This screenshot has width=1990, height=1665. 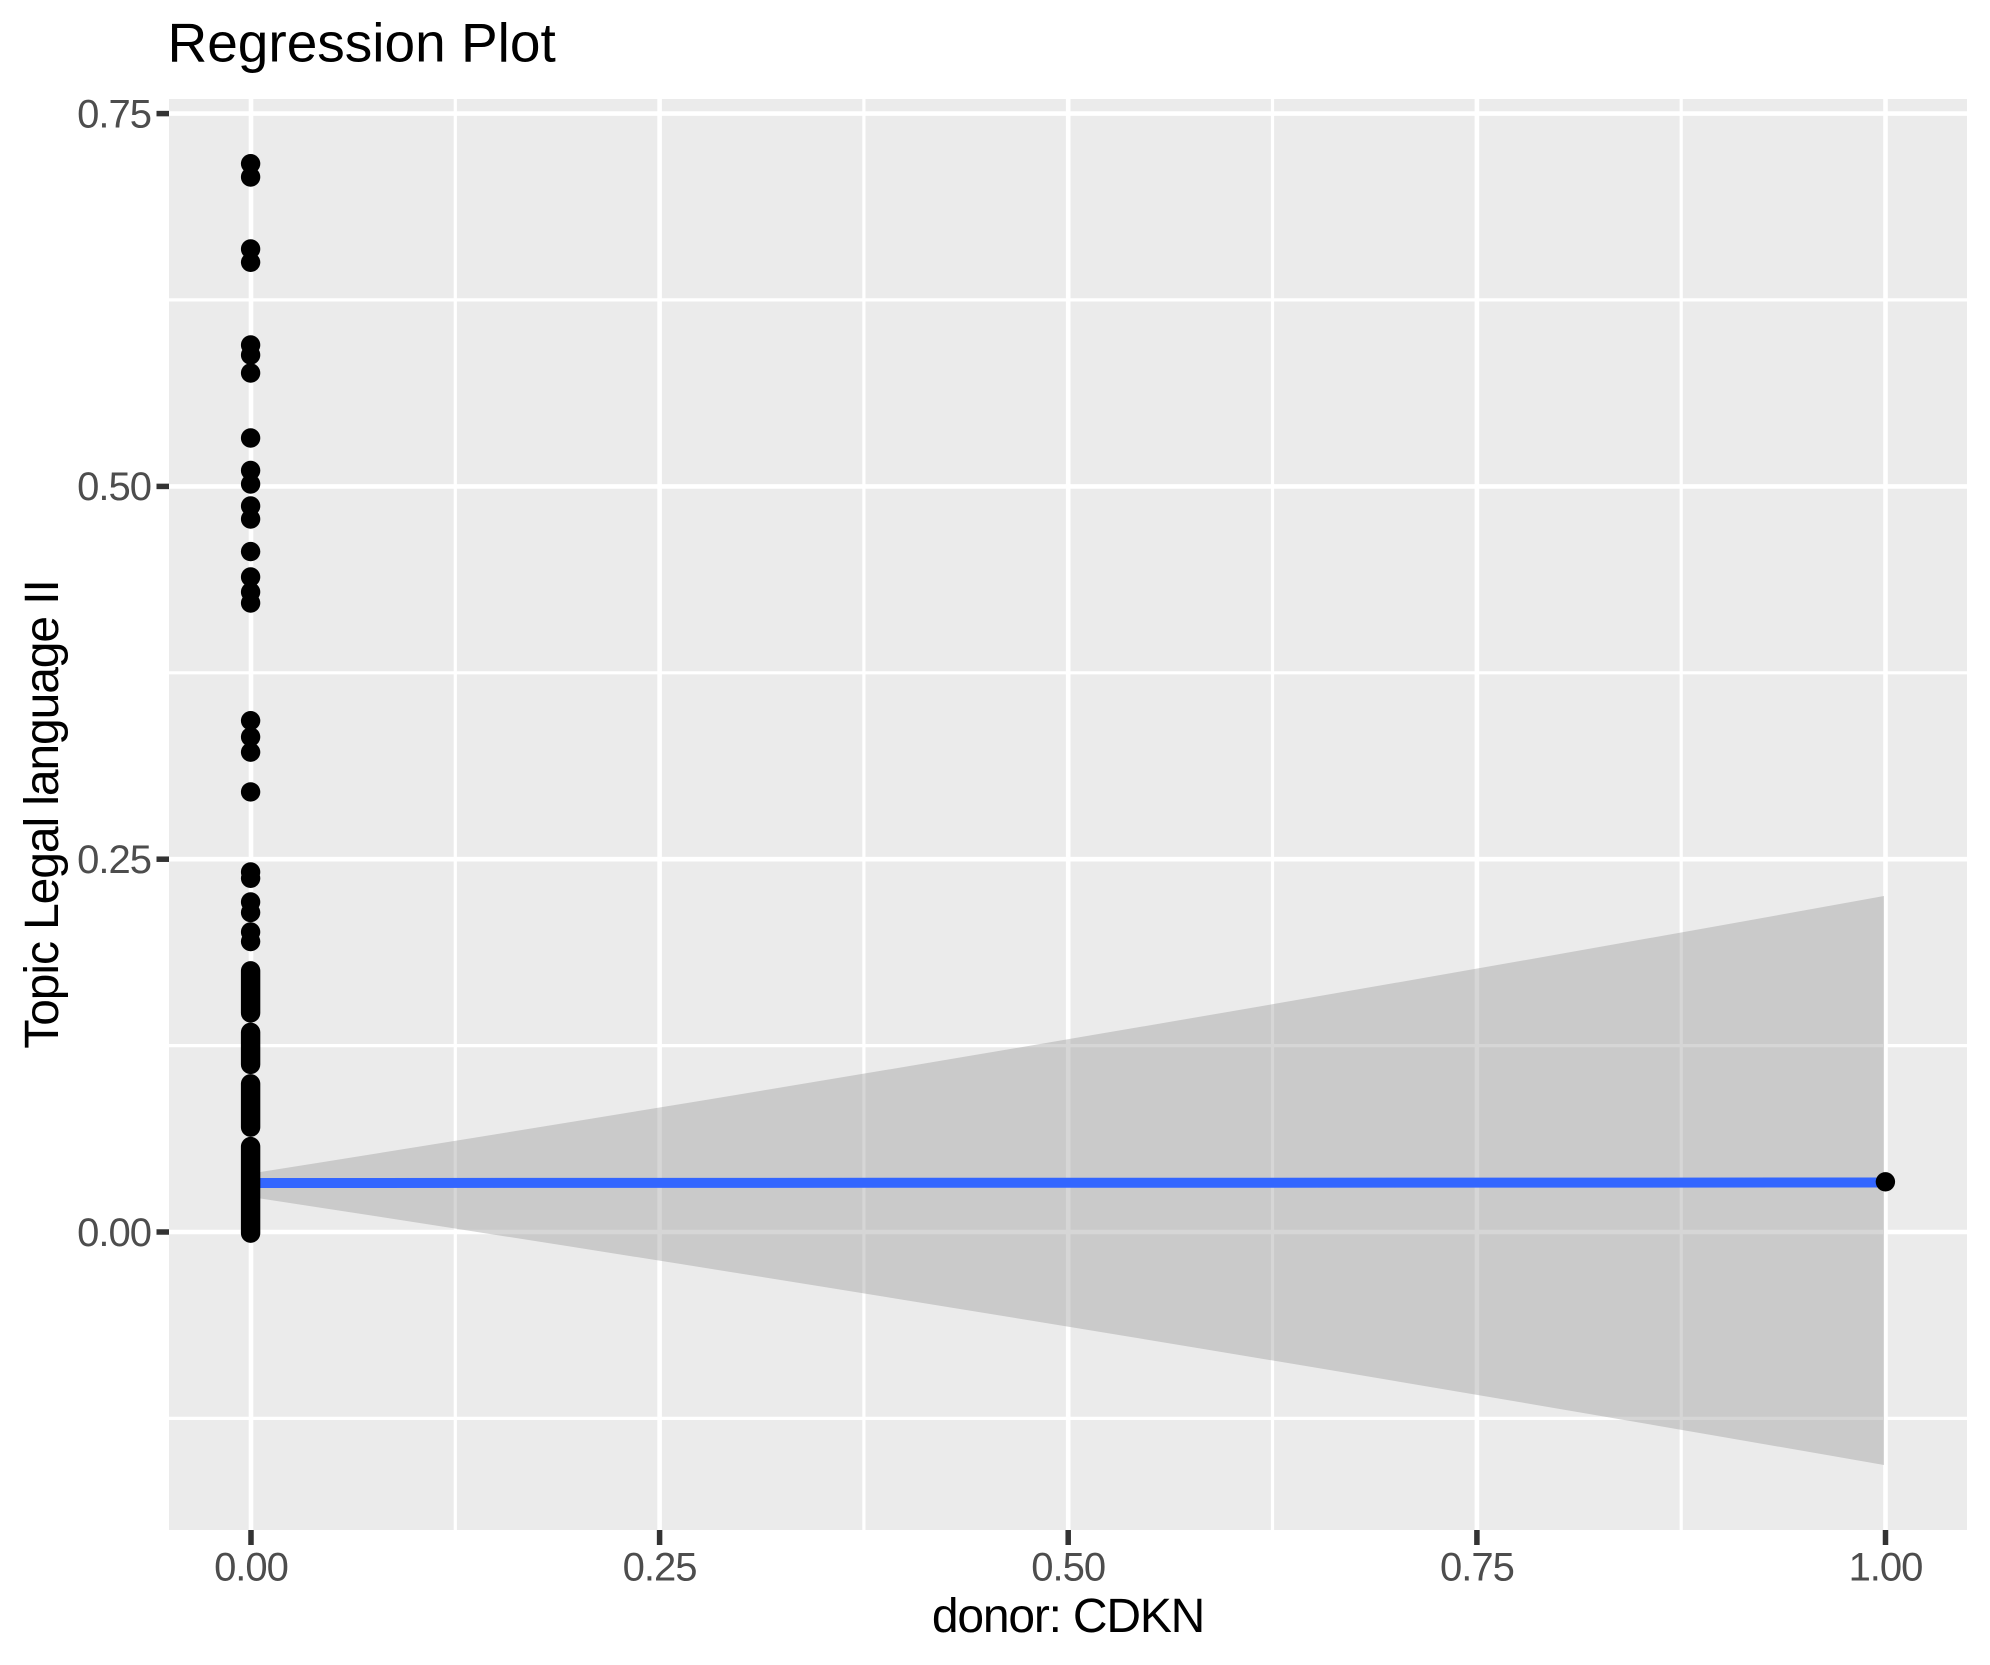 What do you see at coordinates (42, 814) in the screenshot?
I see `svg-text: Topic Legal language II` at bounding box center [42, 814].